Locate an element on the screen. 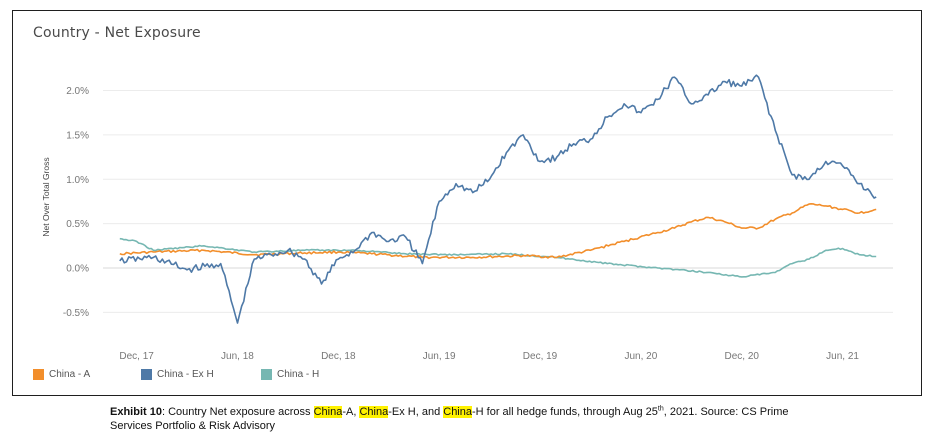 The width and height of the screenshot is (936, 444). legend-label: China - H is located at coordinates (298, 374).